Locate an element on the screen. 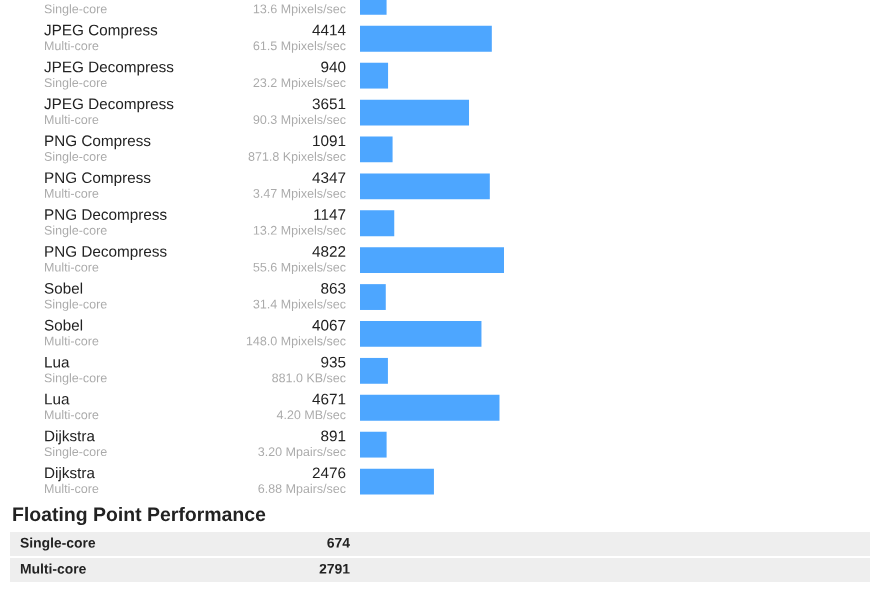 This screenshot has width=870, height=590. text: Floating Point Performance is located at coordinates (139, 516).